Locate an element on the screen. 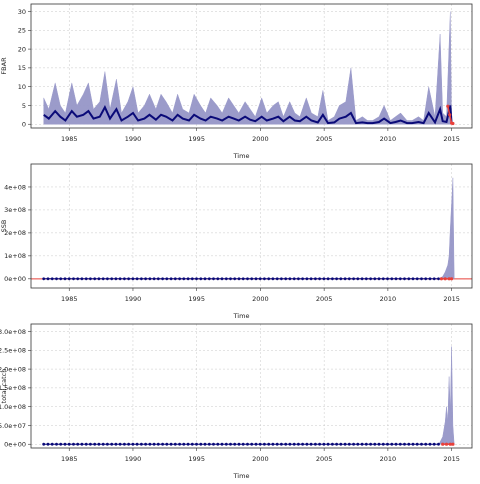 Image resolution: width=480 pixels, height=484 pixels. y-axis-title: SSB is located at coordinates (4, 226).